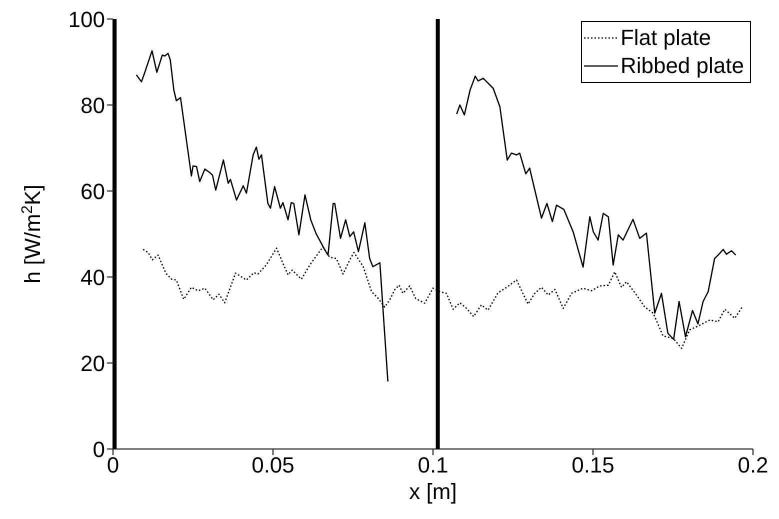 The image size is (779, 519). What do you see at coordinates (753, 465) in the screenshot?
I see `x-tick-label: 0.2` at bounding box center [753, 465].